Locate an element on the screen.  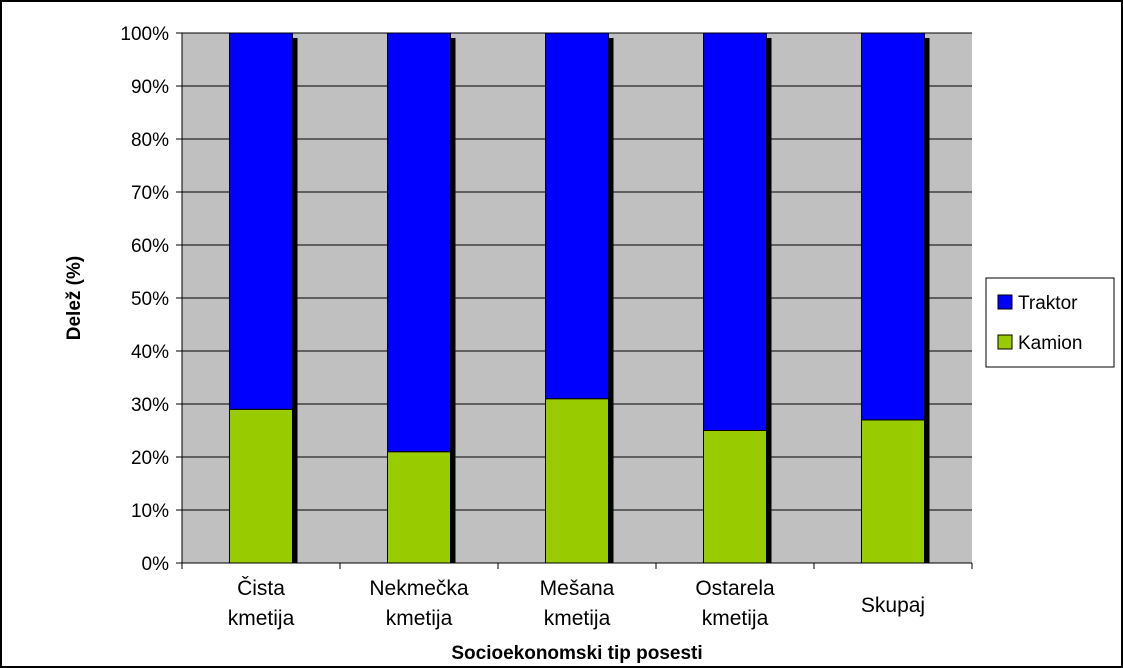
x-category-label: Nekmečka kmetija is located at coordinates (419, 603).